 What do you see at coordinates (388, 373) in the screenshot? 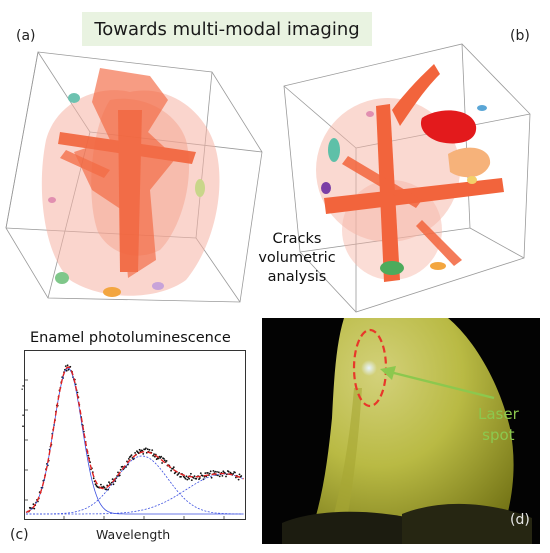
I see `laser-arrow-head` at bounding box center [388, 373].